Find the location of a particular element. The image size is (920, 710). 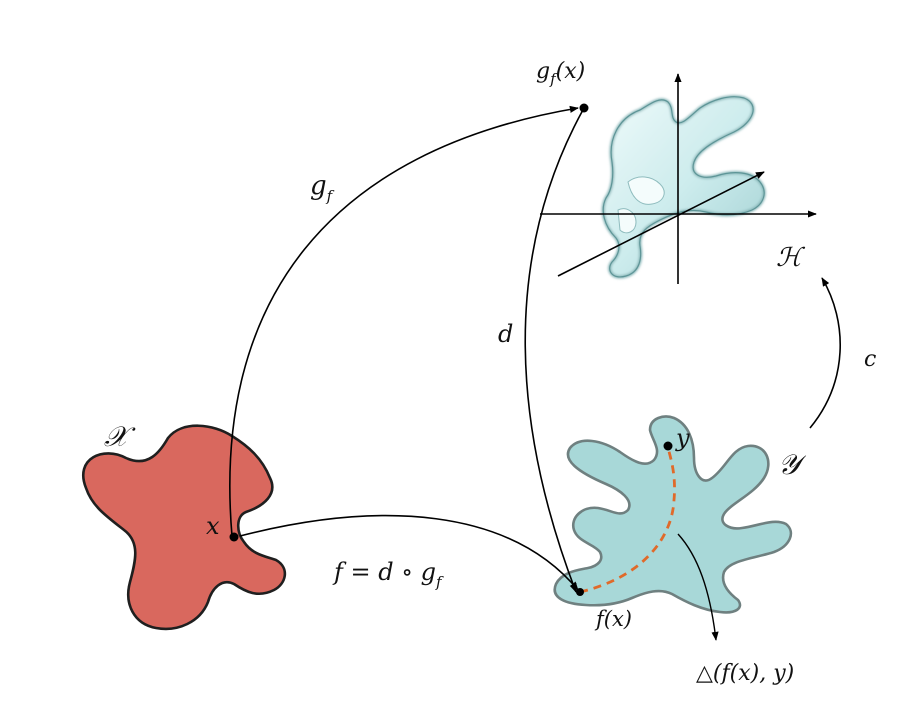

label-composition-main: f = d ∘ g is located at coordinates (384, 572).